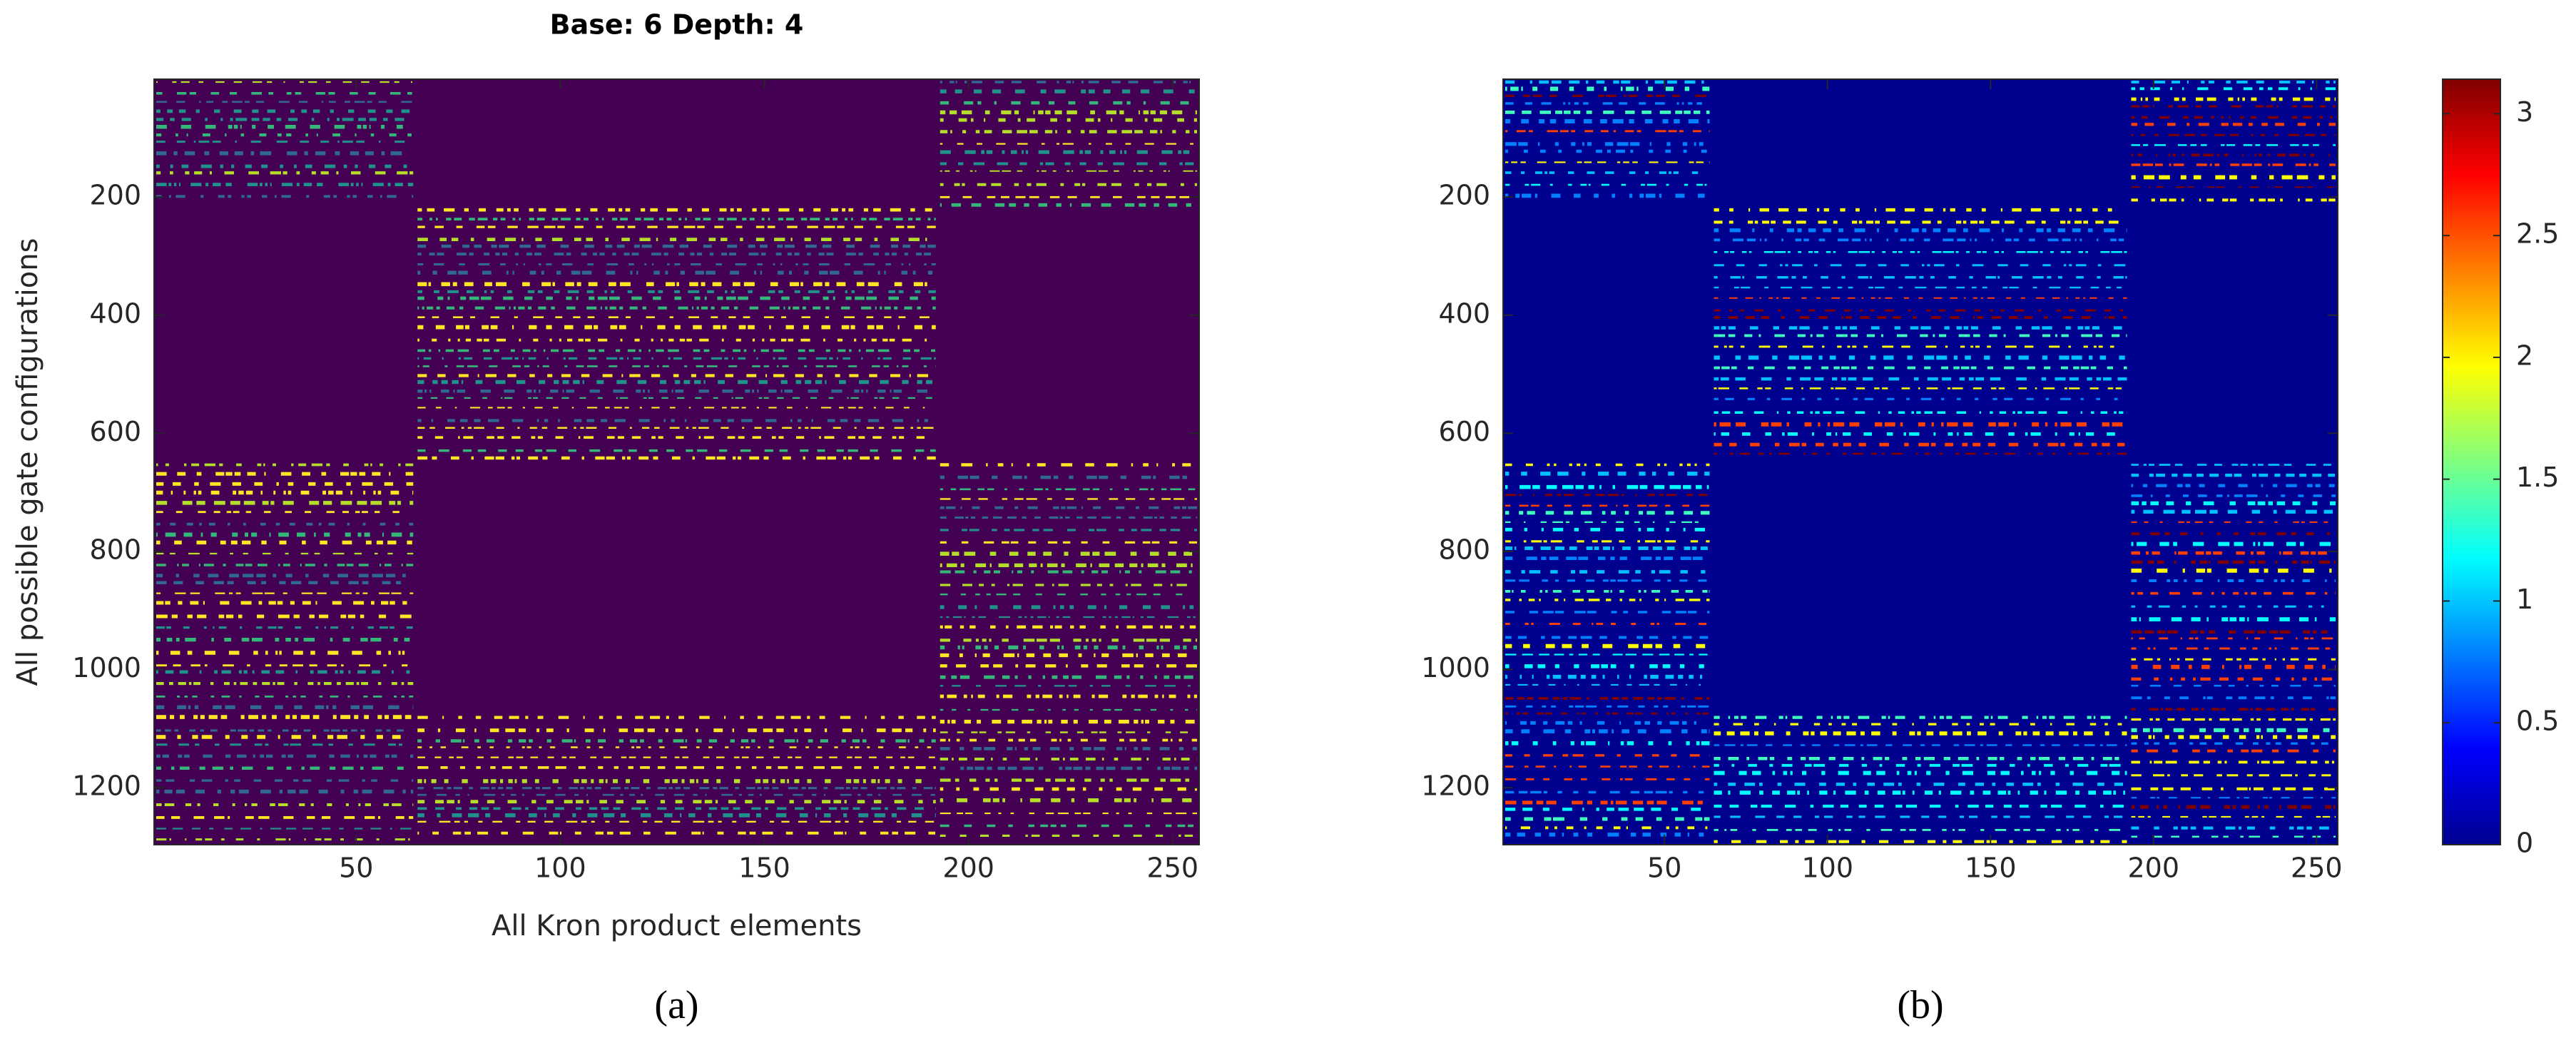 This screenshot has height=1048, width=2576. What do you see at coordinates (2524, 599) in the screenshot?
I see `colorbar-tick-label: 1` at bounding box center [2524, 599].